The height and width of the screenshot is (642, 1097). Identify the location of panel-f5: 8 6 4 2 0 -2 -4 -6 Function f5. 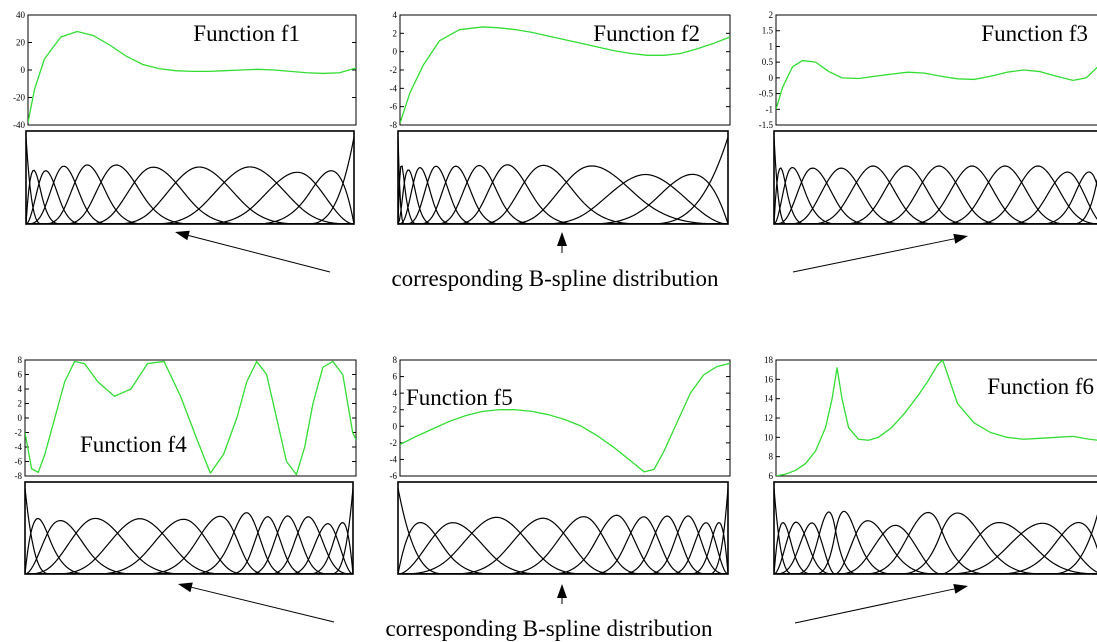
(560, 465).